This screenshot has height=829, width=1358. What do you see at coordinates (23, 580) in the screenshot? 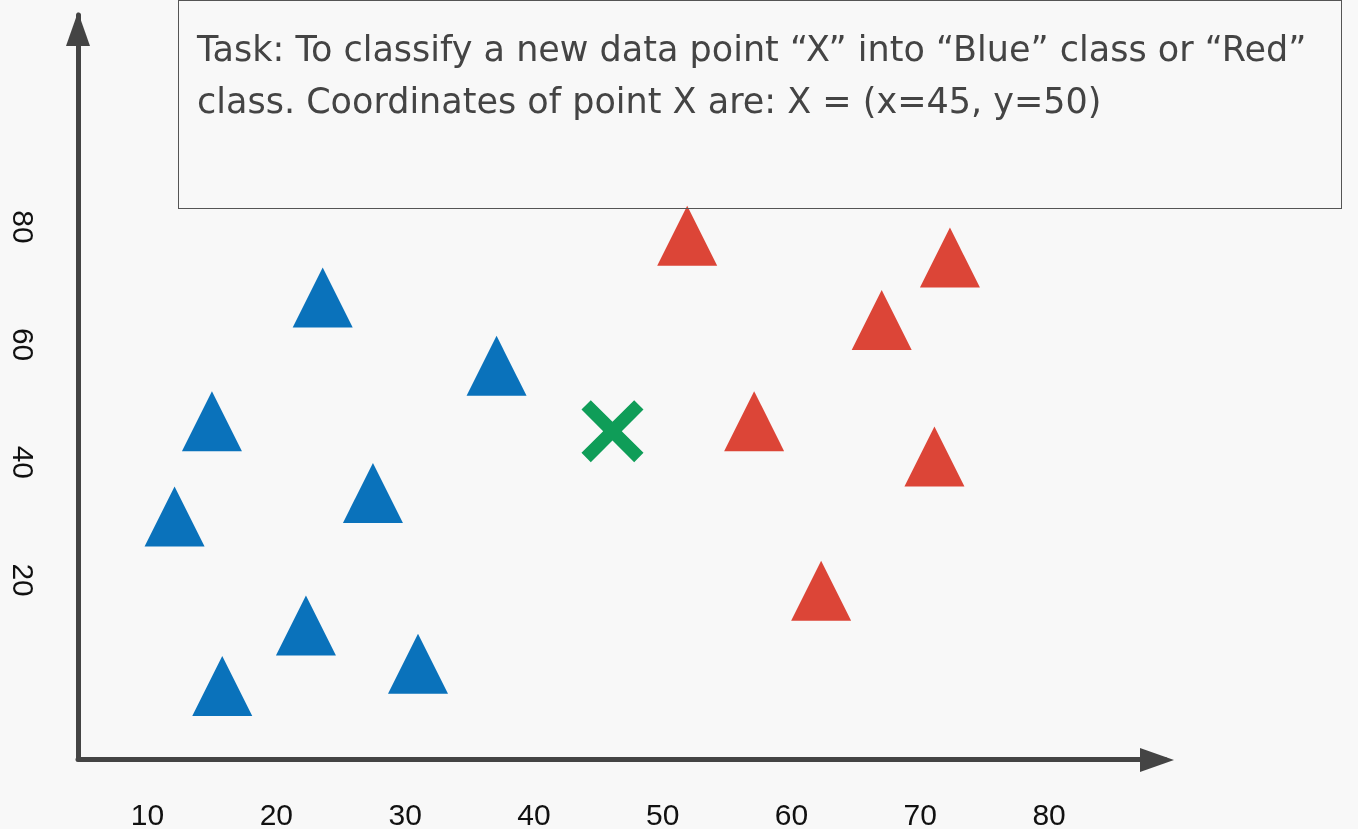
I see `y-tick-label: 20` at bounding box center [23, 580].